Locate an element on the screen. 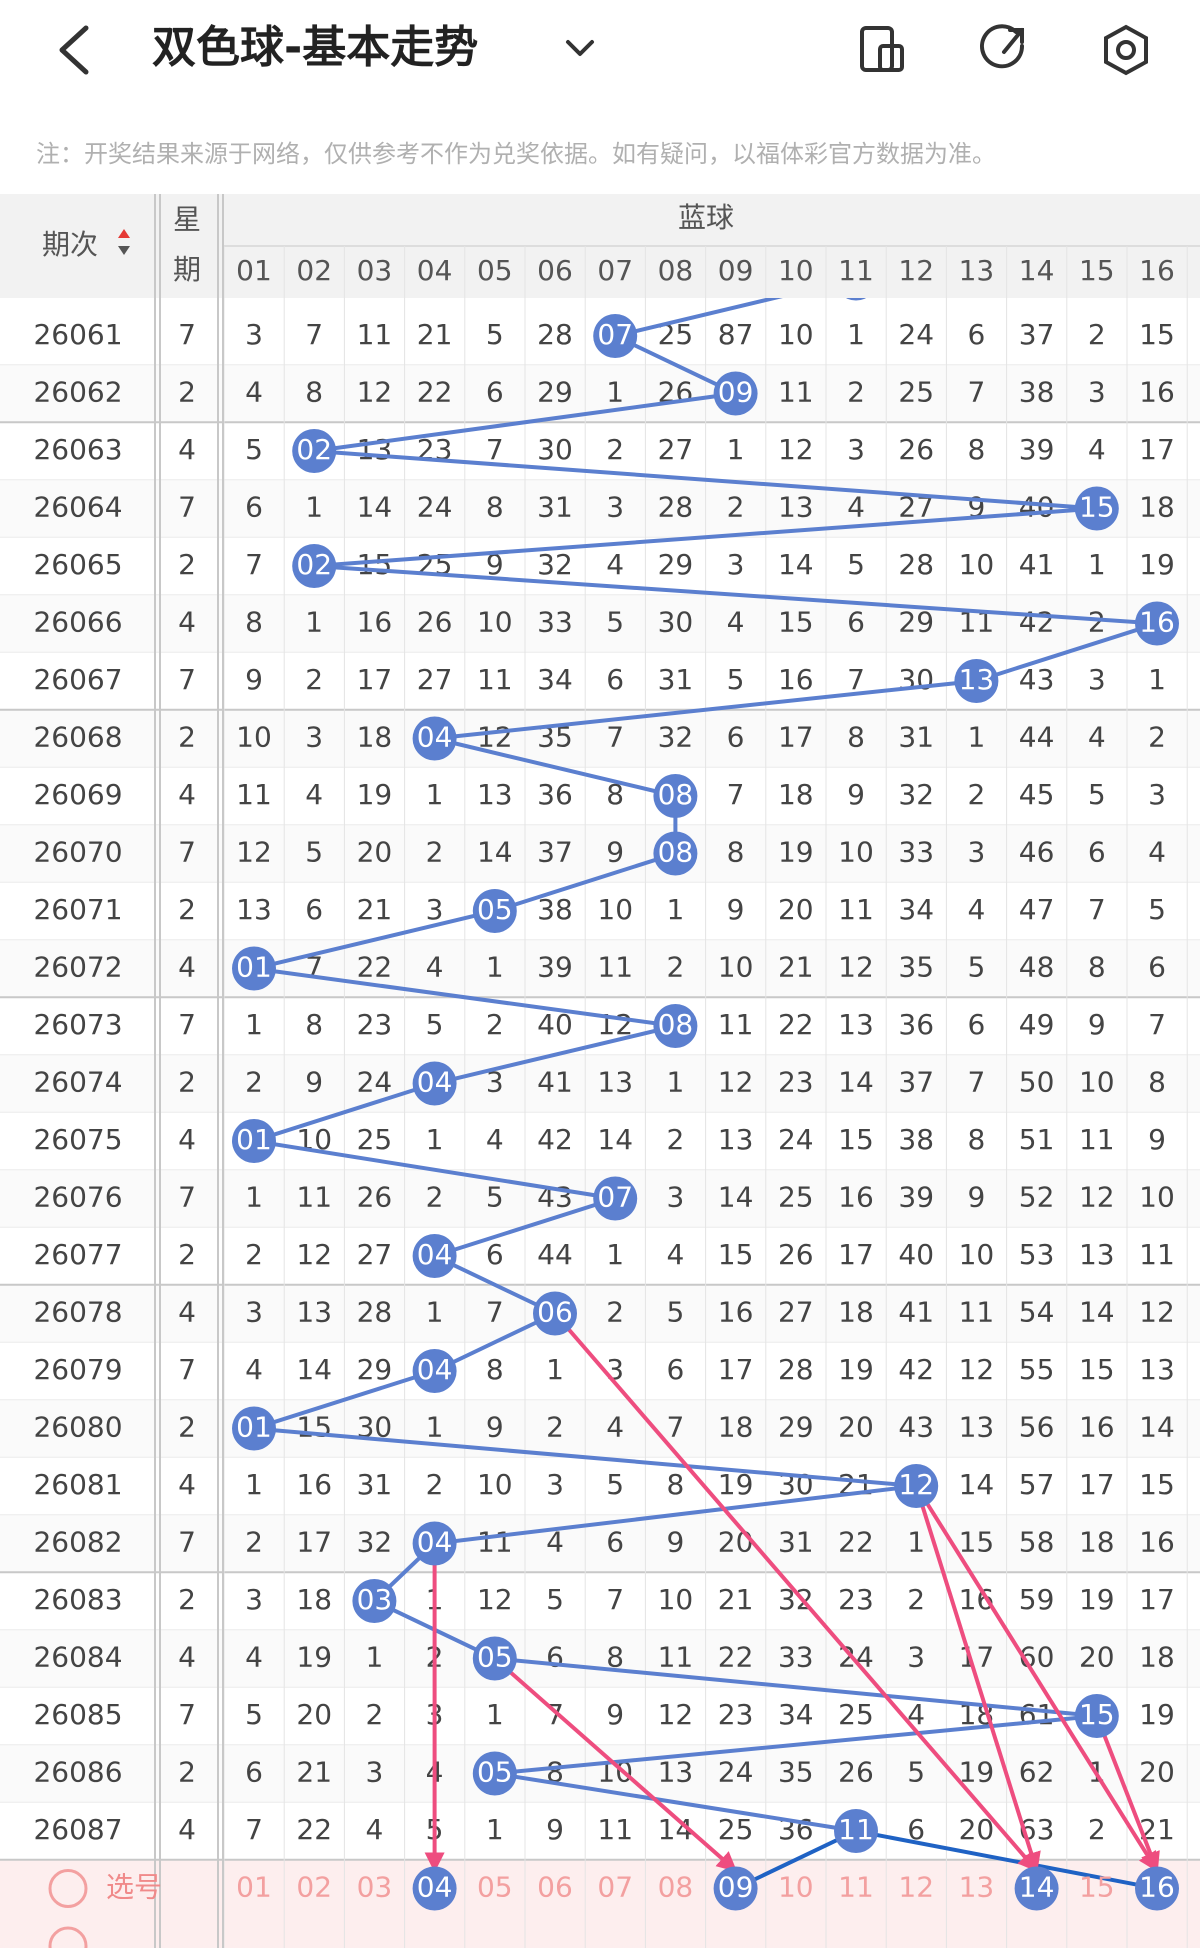 This screenshot has width=1200, height=1948. pick-number: 15 is located at coordinates (1097, 1887).